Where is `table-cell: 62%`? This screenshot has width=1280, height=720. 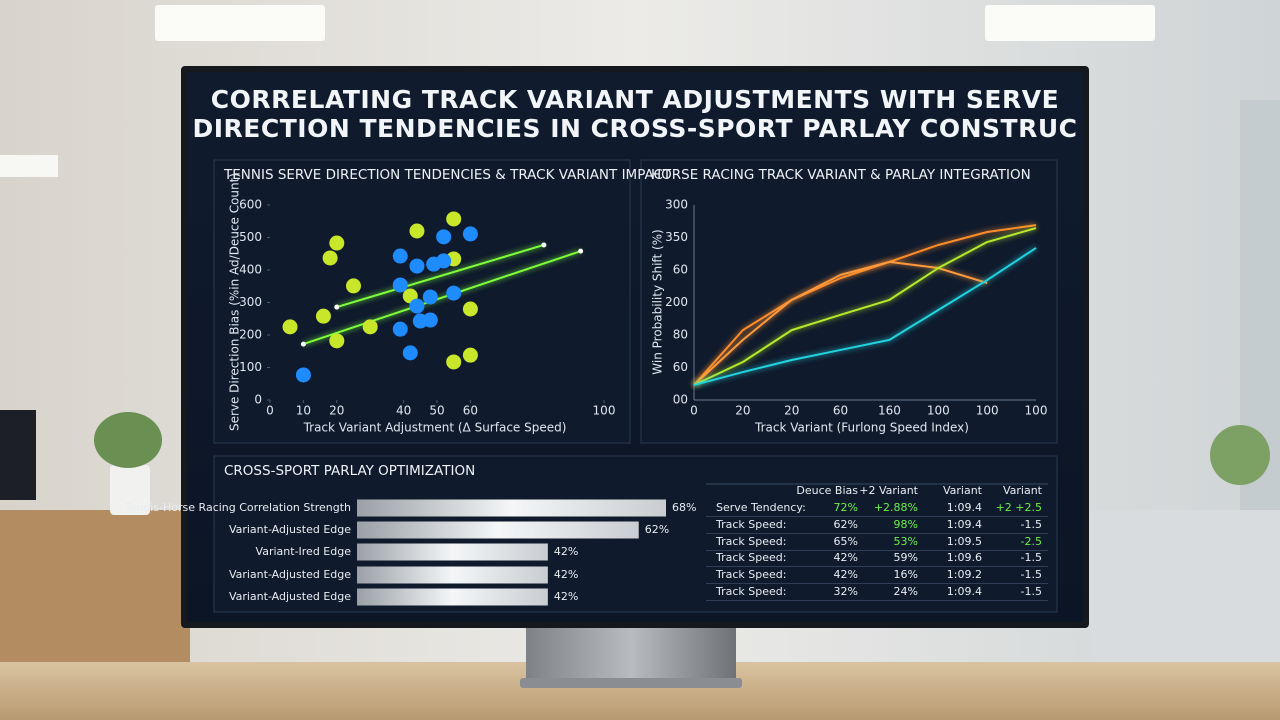
table-cell: 62% is located at coordinates (846, 524).